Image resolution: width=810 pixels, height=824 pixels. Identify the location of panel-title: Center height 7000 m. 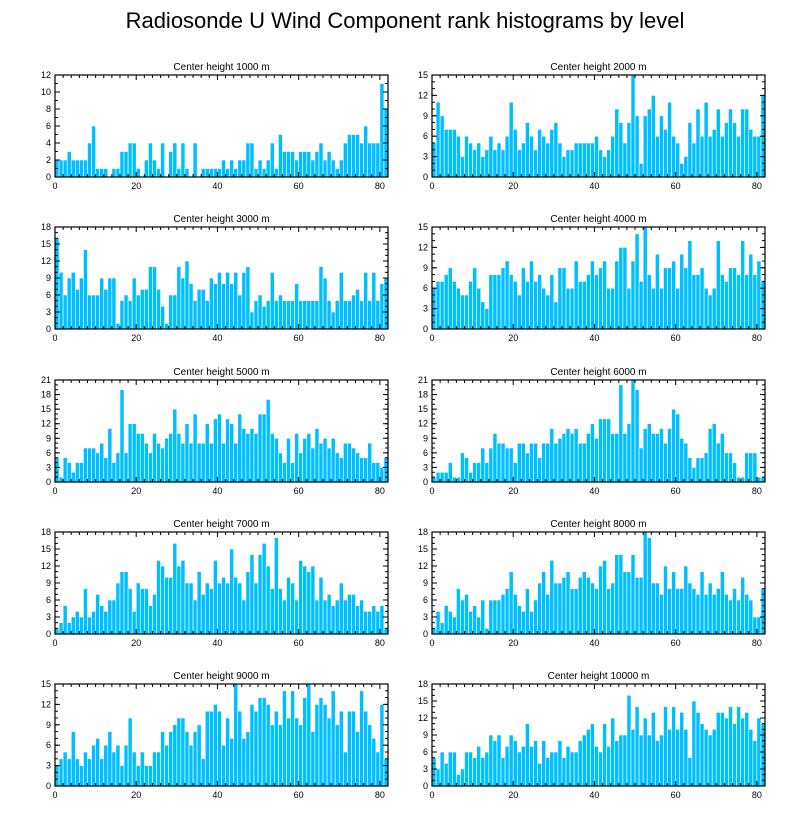
(221, 524).